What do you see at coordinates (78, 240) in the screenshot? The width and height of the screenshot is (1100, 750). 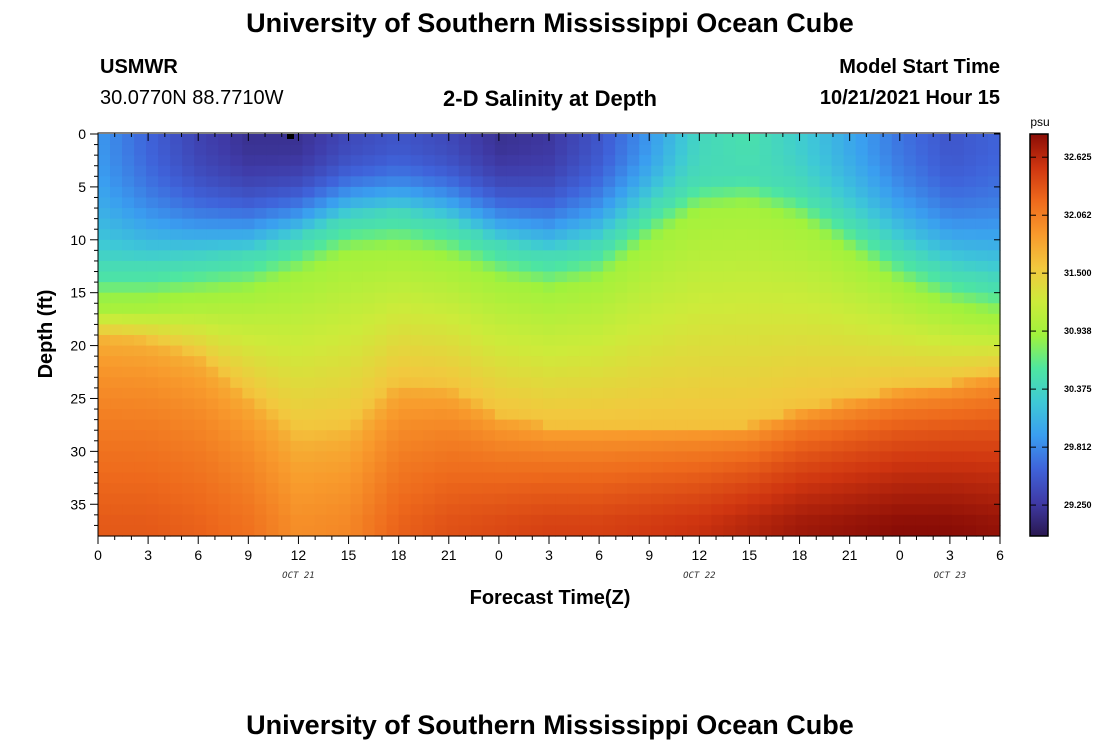 I see `y-tick-label: 10` at bounding box center [78, 240].